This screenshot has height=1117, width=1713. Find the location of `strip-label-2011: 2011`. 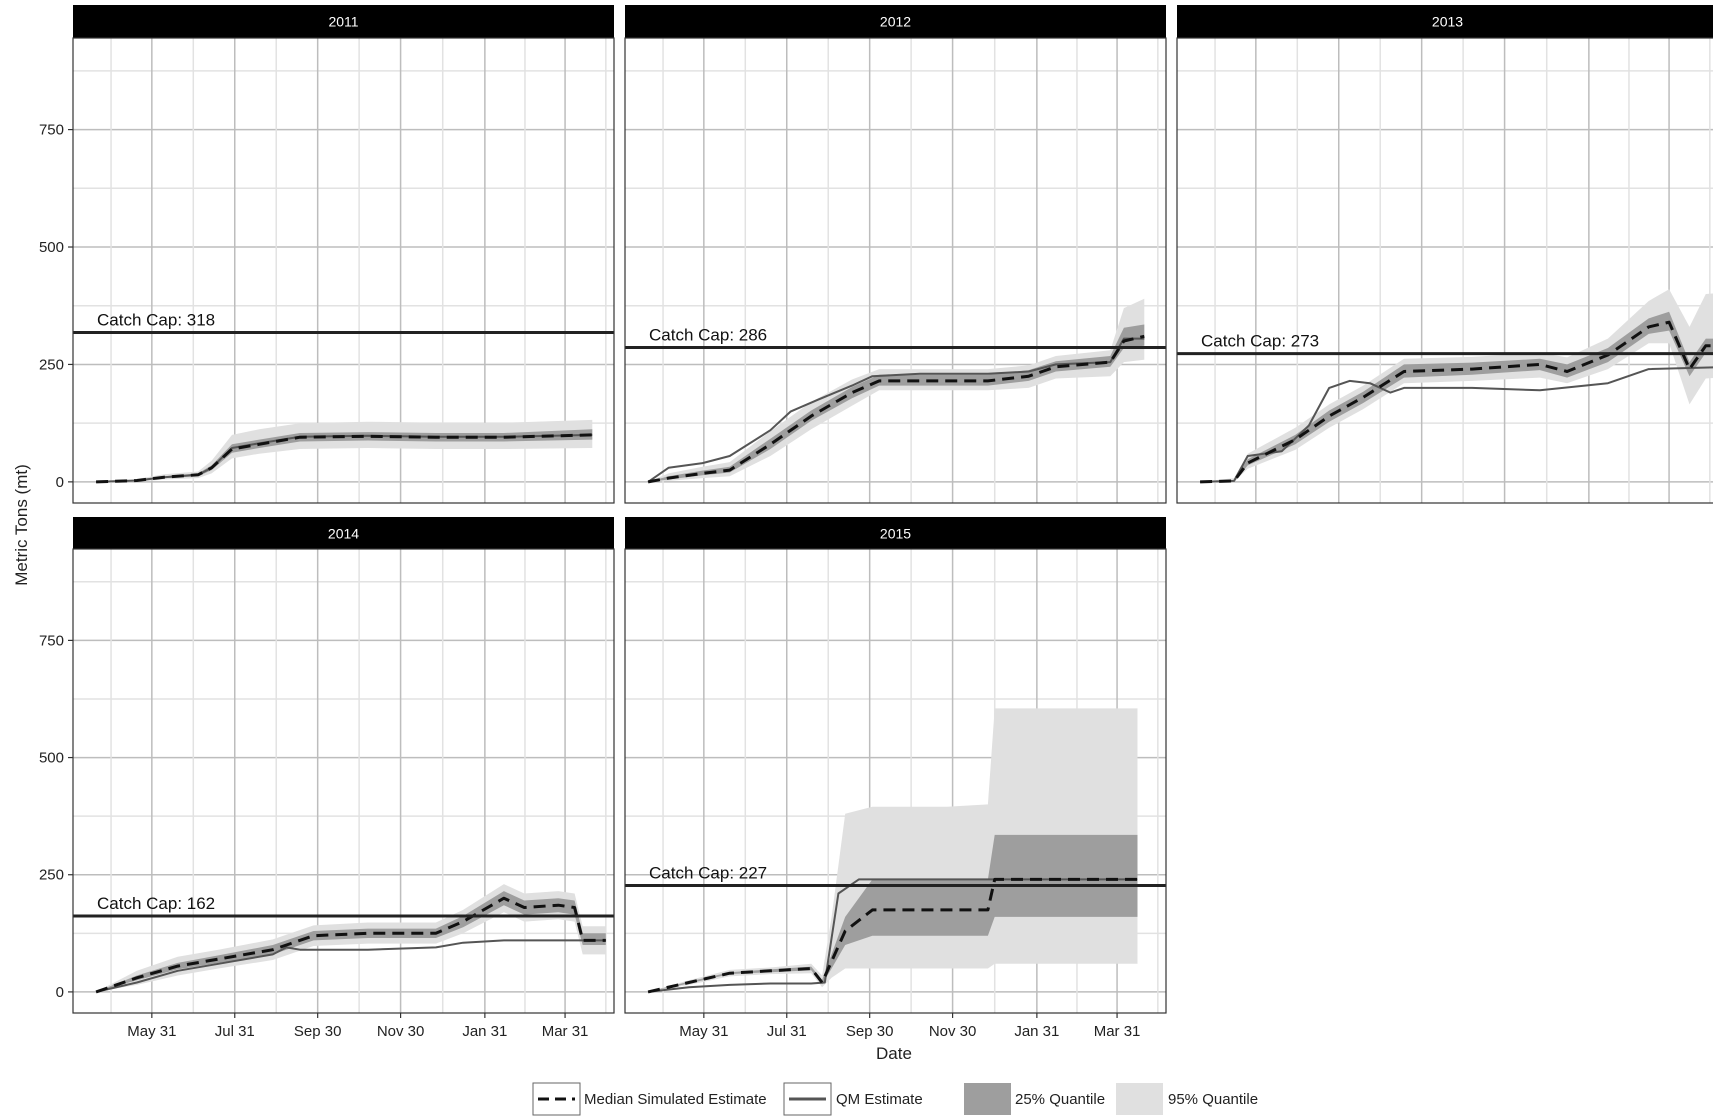

strip-label-2011: 2011 is located at coordinates (343, 22).